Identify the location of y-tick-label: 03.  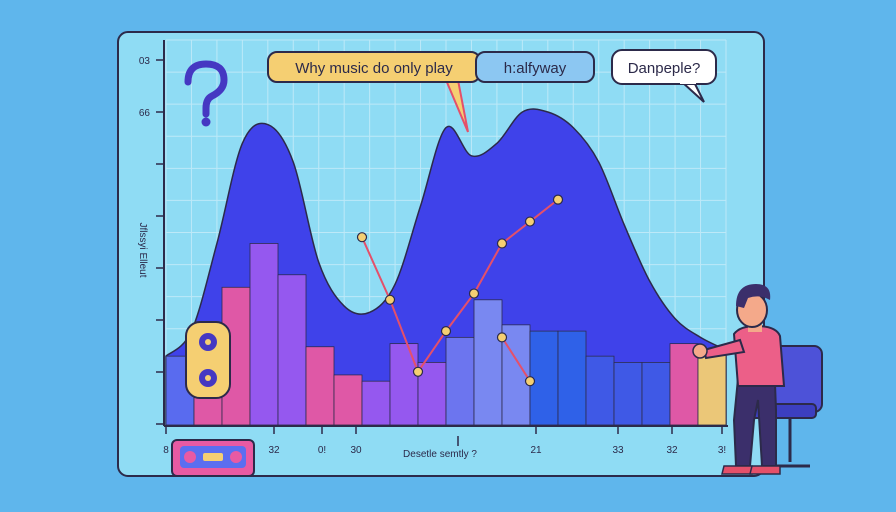
(145, 61).